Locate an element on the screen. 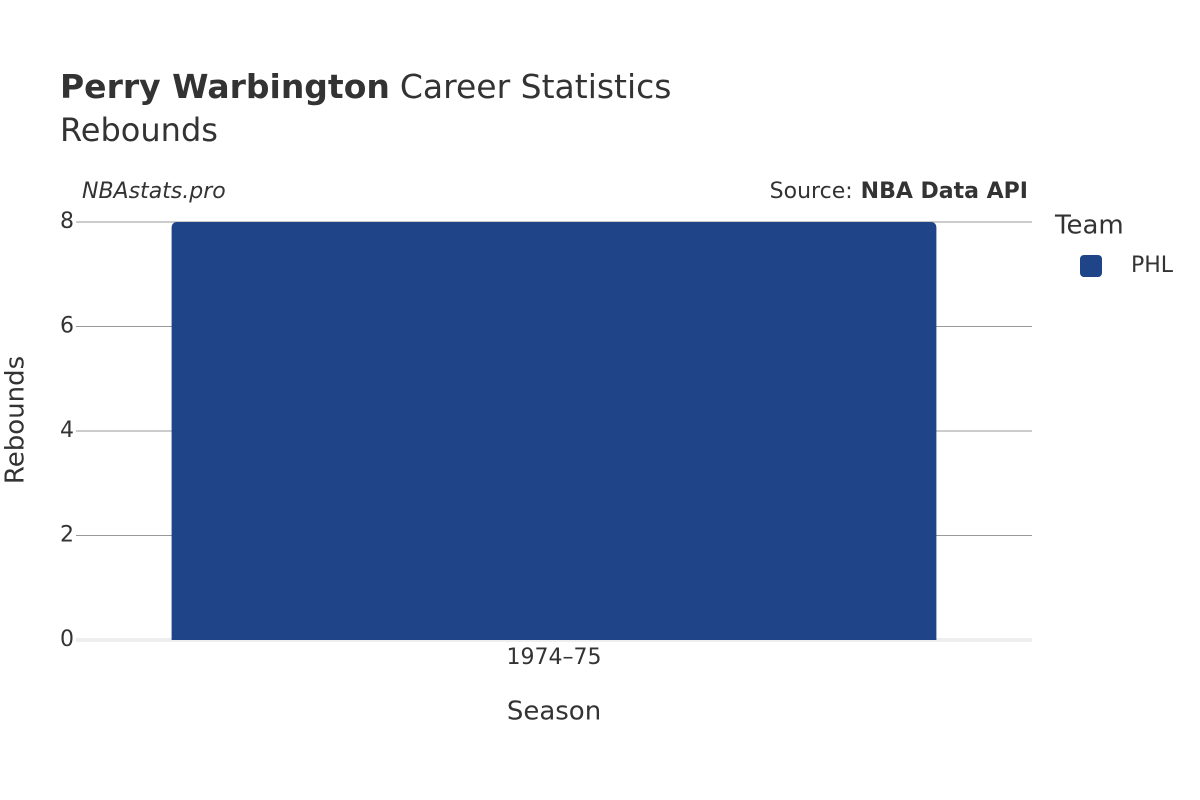  y-tick-label: 8 is located at coordinates (67, 221).